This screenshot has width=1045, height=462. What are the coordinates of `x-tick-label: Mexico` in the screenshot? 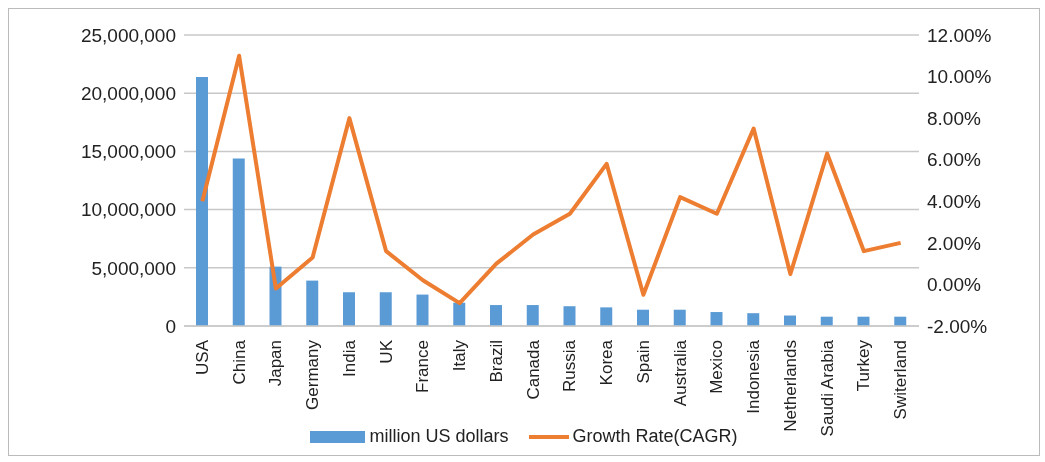 It's located at (717, 367).